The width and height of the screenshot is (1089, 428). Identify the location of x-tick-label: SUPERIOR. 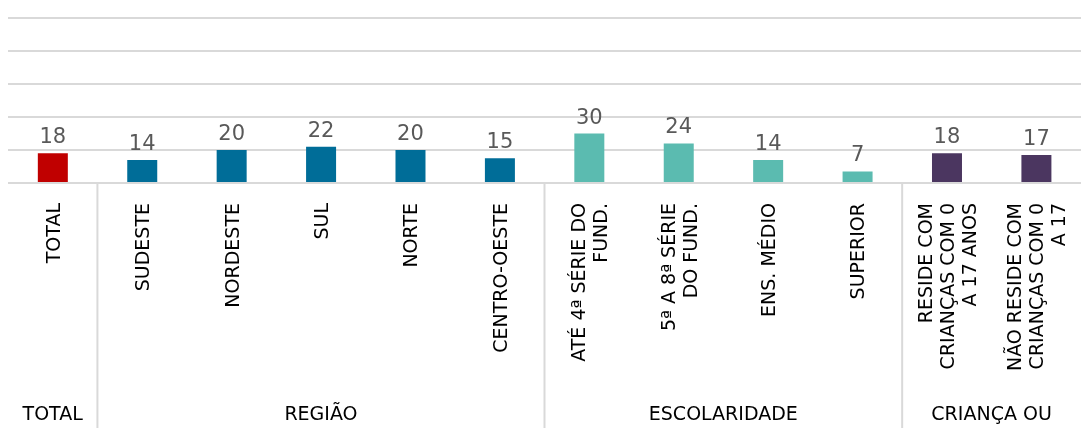
(857, 251).